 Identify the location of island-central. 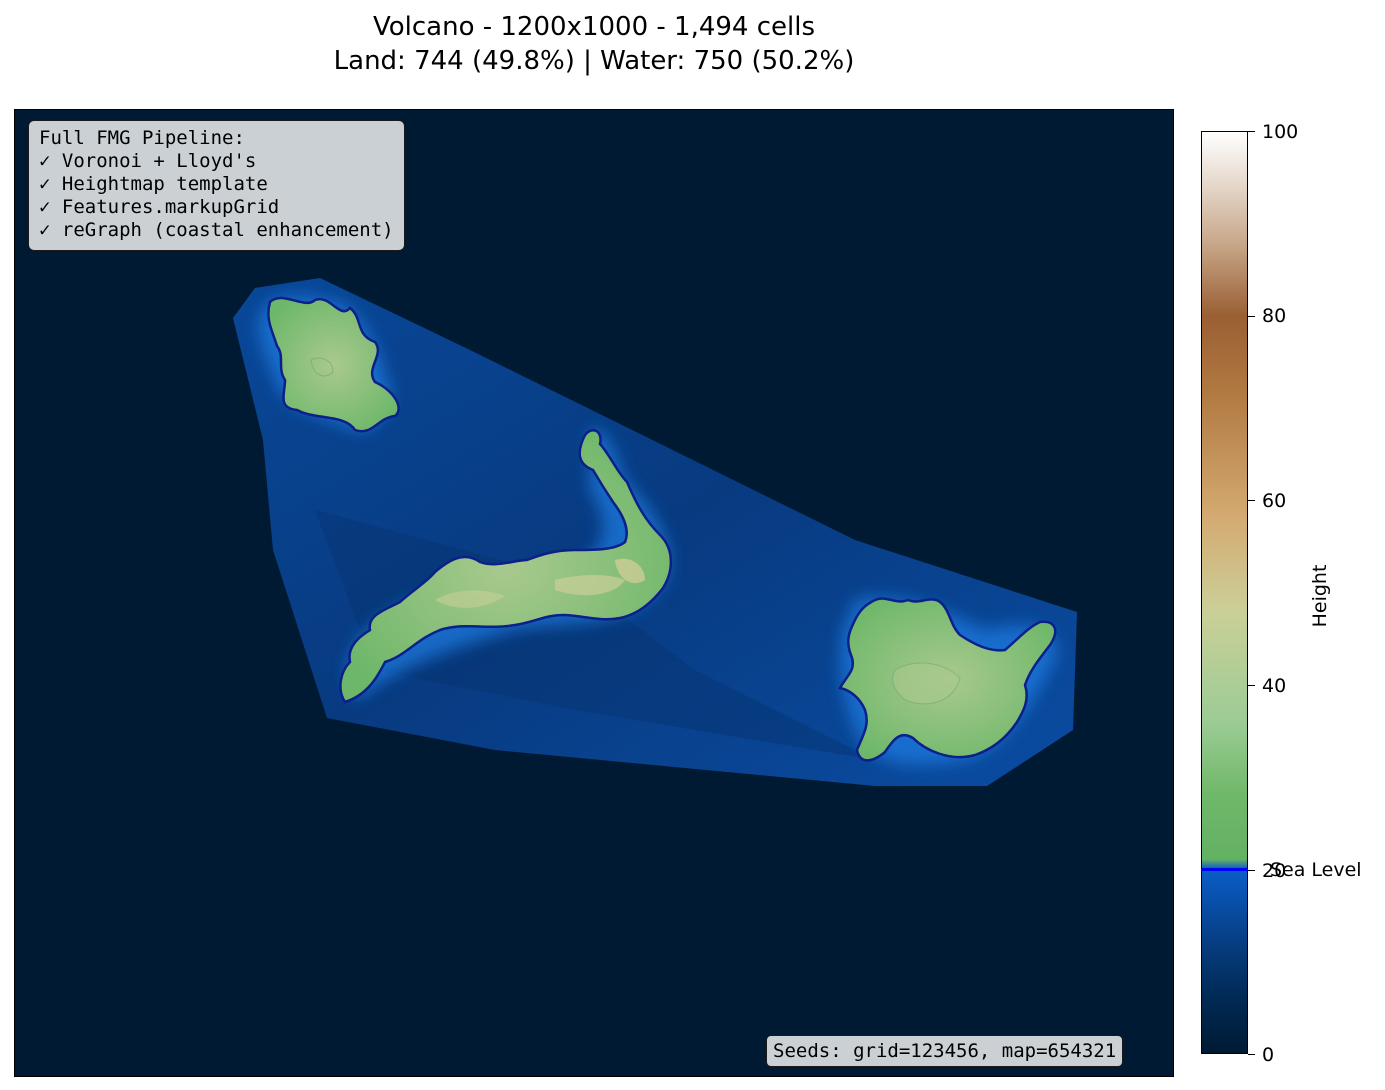
(506, 566).